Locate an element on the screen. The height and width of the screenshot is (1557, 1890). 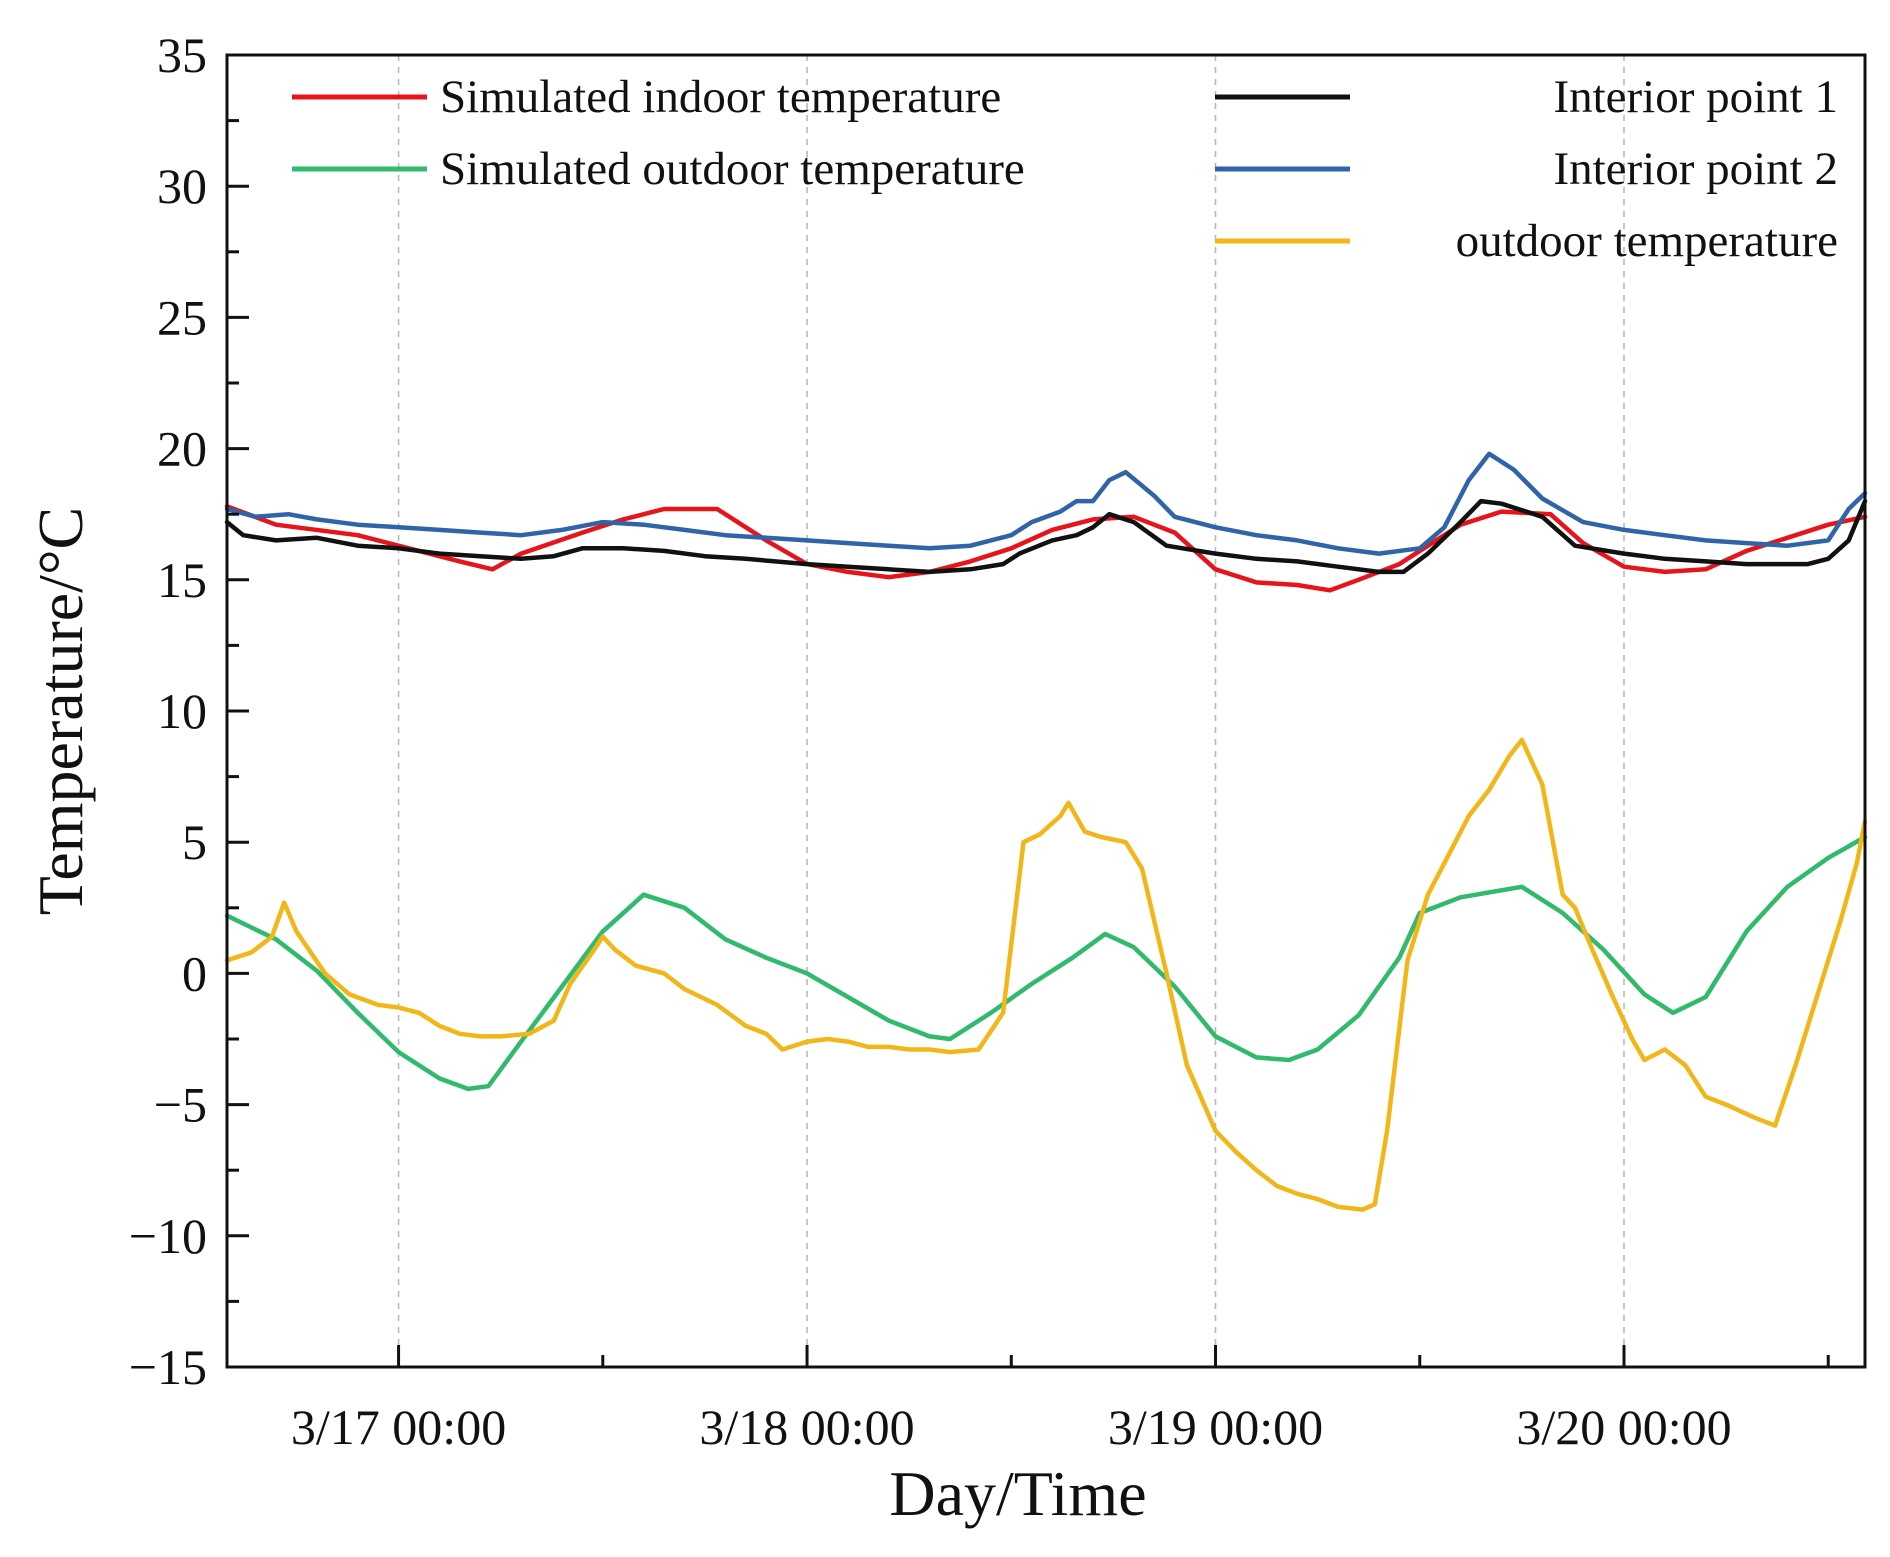
legend-label-3: Interior point 1 is located at coordinates (1695, 97).